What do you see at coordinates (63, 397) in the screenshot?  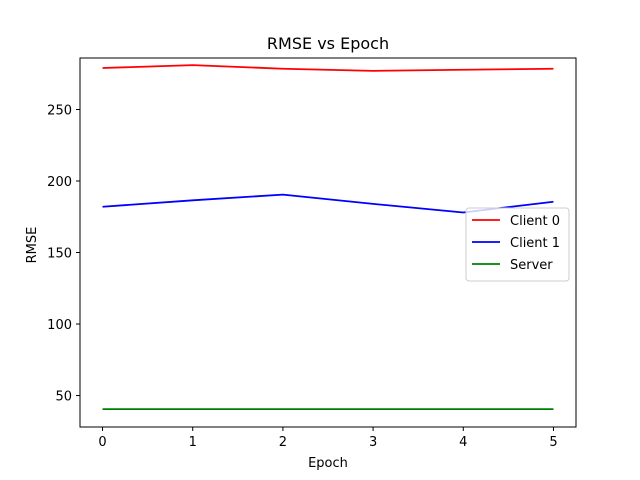 I see `y-tick-label: 50` at bounding box center [63, 397].